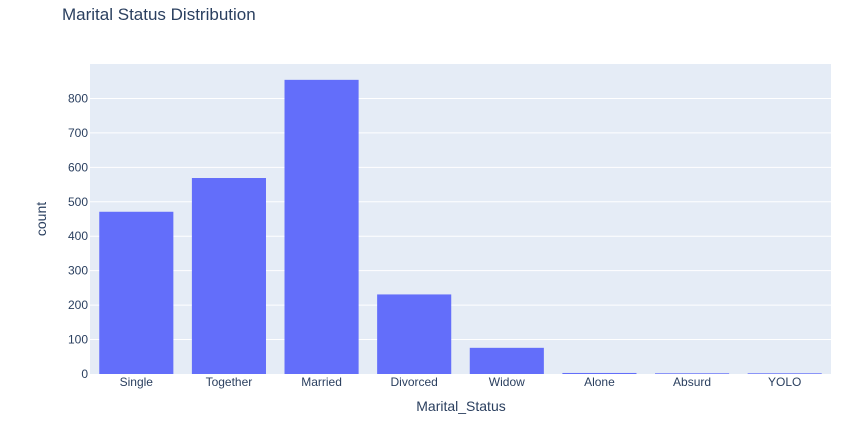 The height and width of the screenshot is (423, 842). I want to click on bar-together, so click(228, 276).